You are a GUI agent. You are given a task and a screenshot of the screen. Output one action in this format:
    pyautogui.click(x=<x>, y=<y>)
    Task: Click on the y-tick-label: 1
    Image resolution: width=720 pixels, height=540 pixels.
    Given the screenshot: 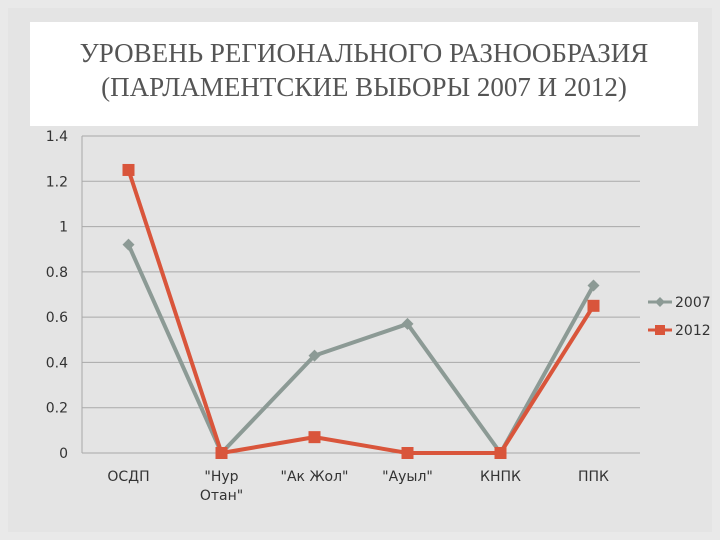 What is the action you would take?
    pyautogui.click(x=63, y=228)
    